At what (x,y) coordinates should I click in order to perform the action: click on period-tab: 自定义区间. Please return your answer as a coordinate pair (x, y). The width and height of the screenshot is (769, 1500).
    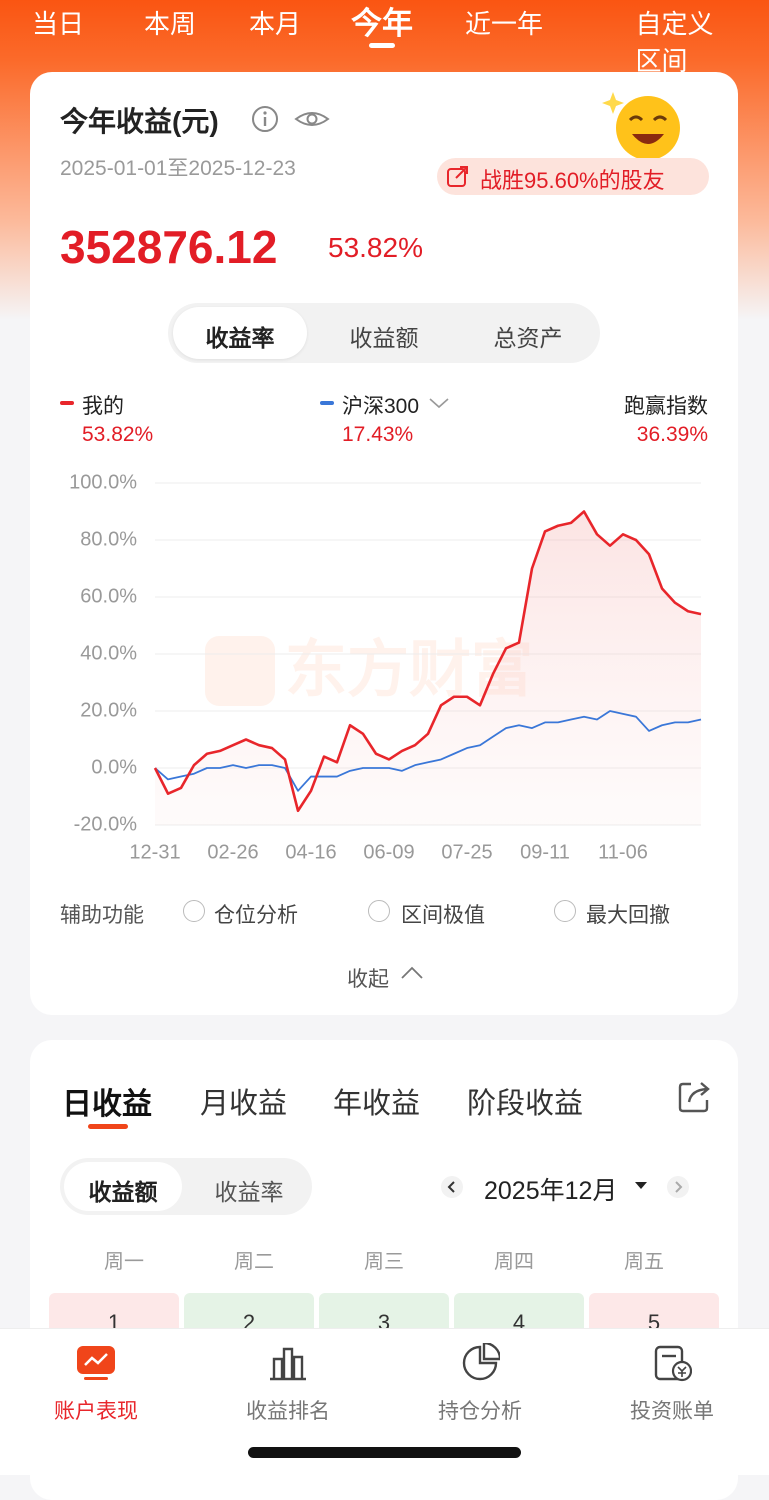
    Looking at the image, I should click on (674, 42).